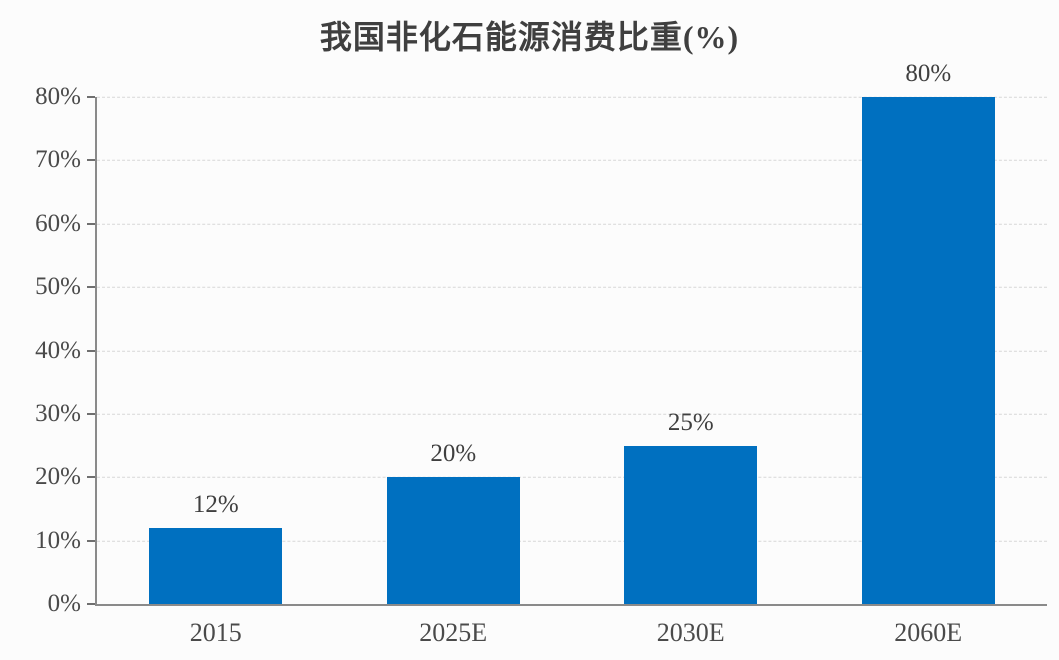  Describe the element at coordinates (58, 350) in the screenshot. I see `y-tick-label: 40%` at that location.